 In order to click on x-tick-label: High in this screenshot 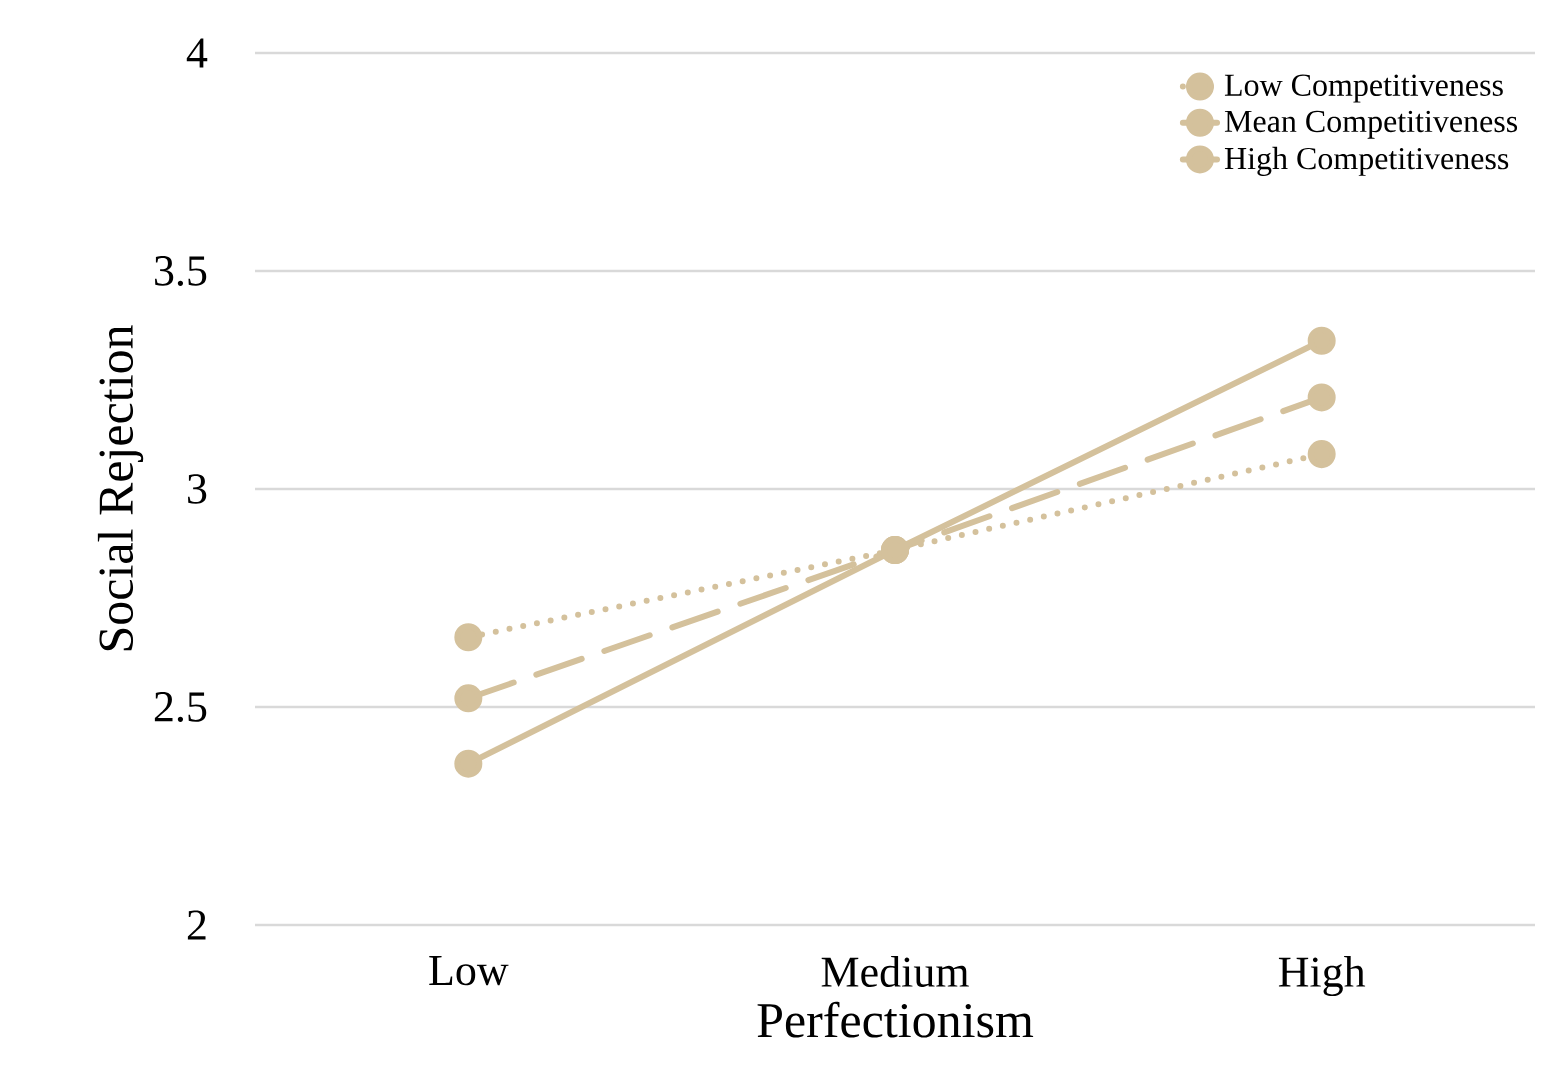, I will do `click(1322, 976)`.